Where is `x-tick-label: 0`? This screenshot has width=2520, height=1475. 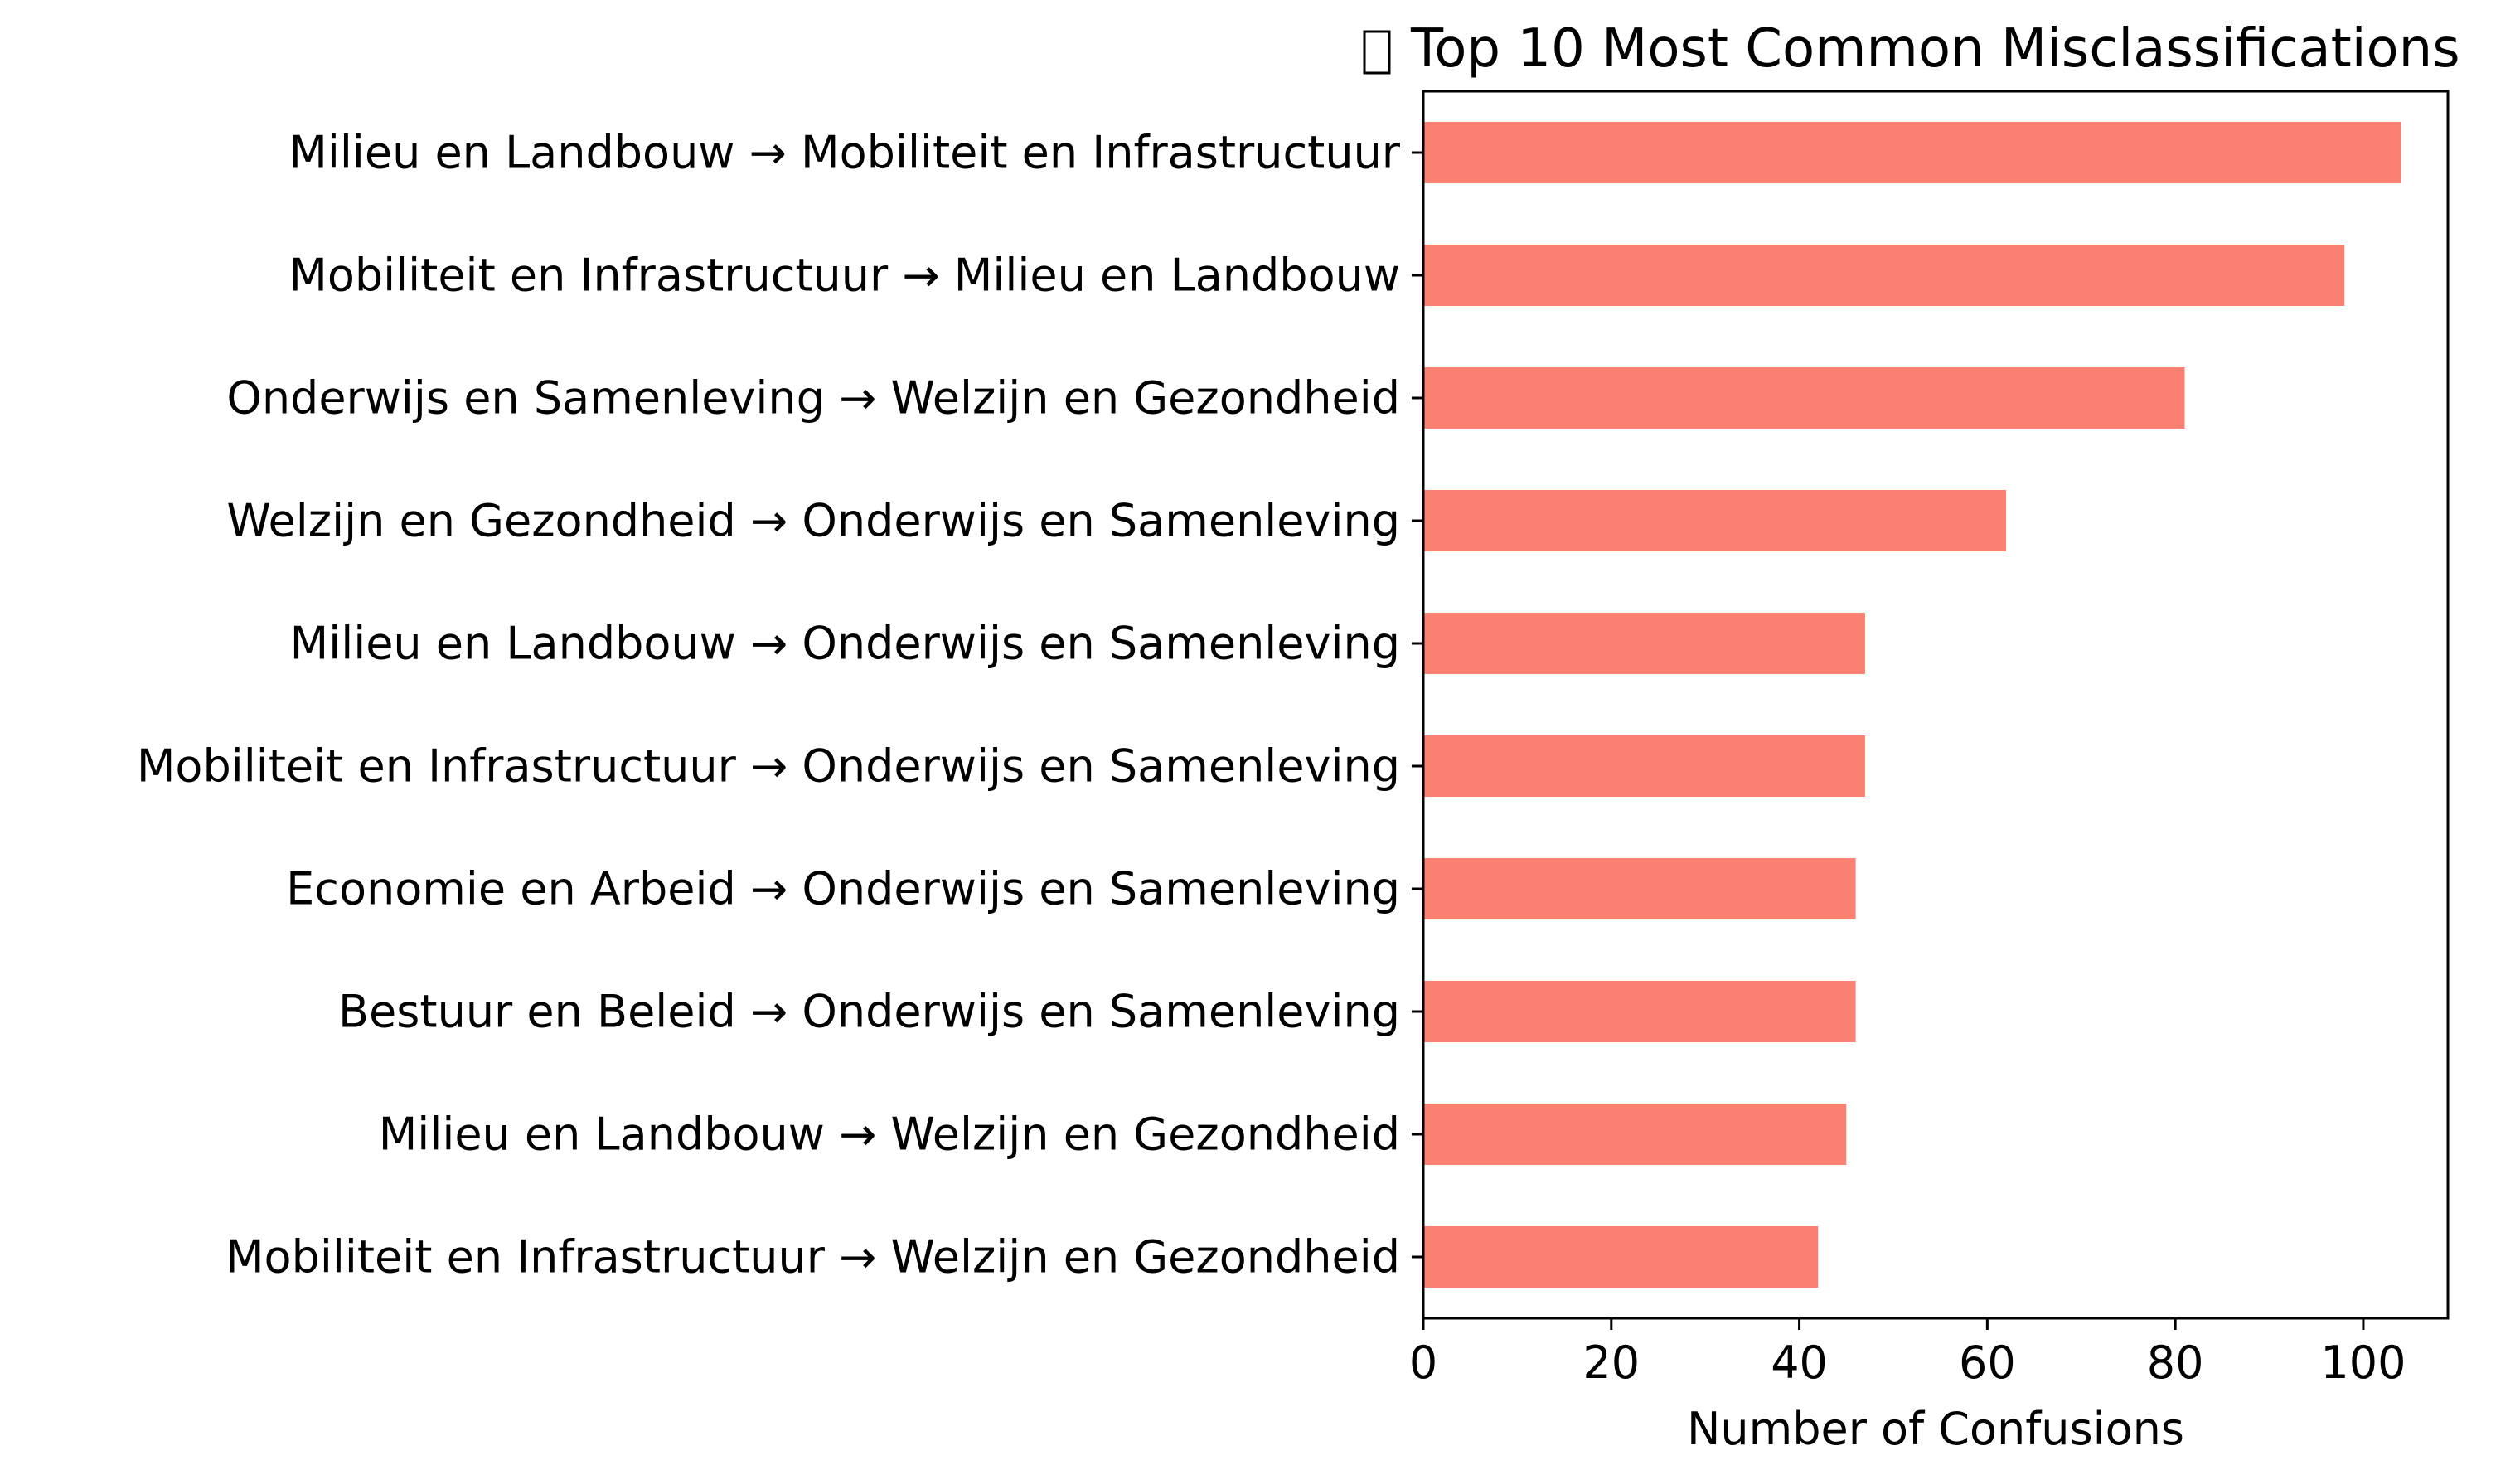 x-tick-label: 0 is located at coordinates (1423, 1363).